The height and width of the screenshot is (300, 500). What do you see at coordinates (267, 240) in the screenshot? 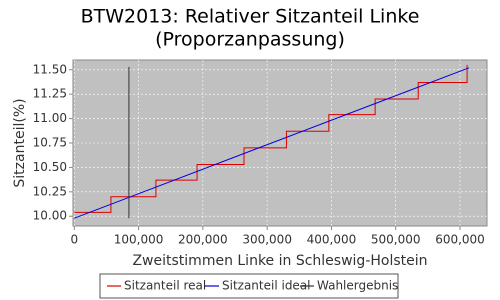
I see `x-tick-label: 300,000` at bounding box center [267, 240].